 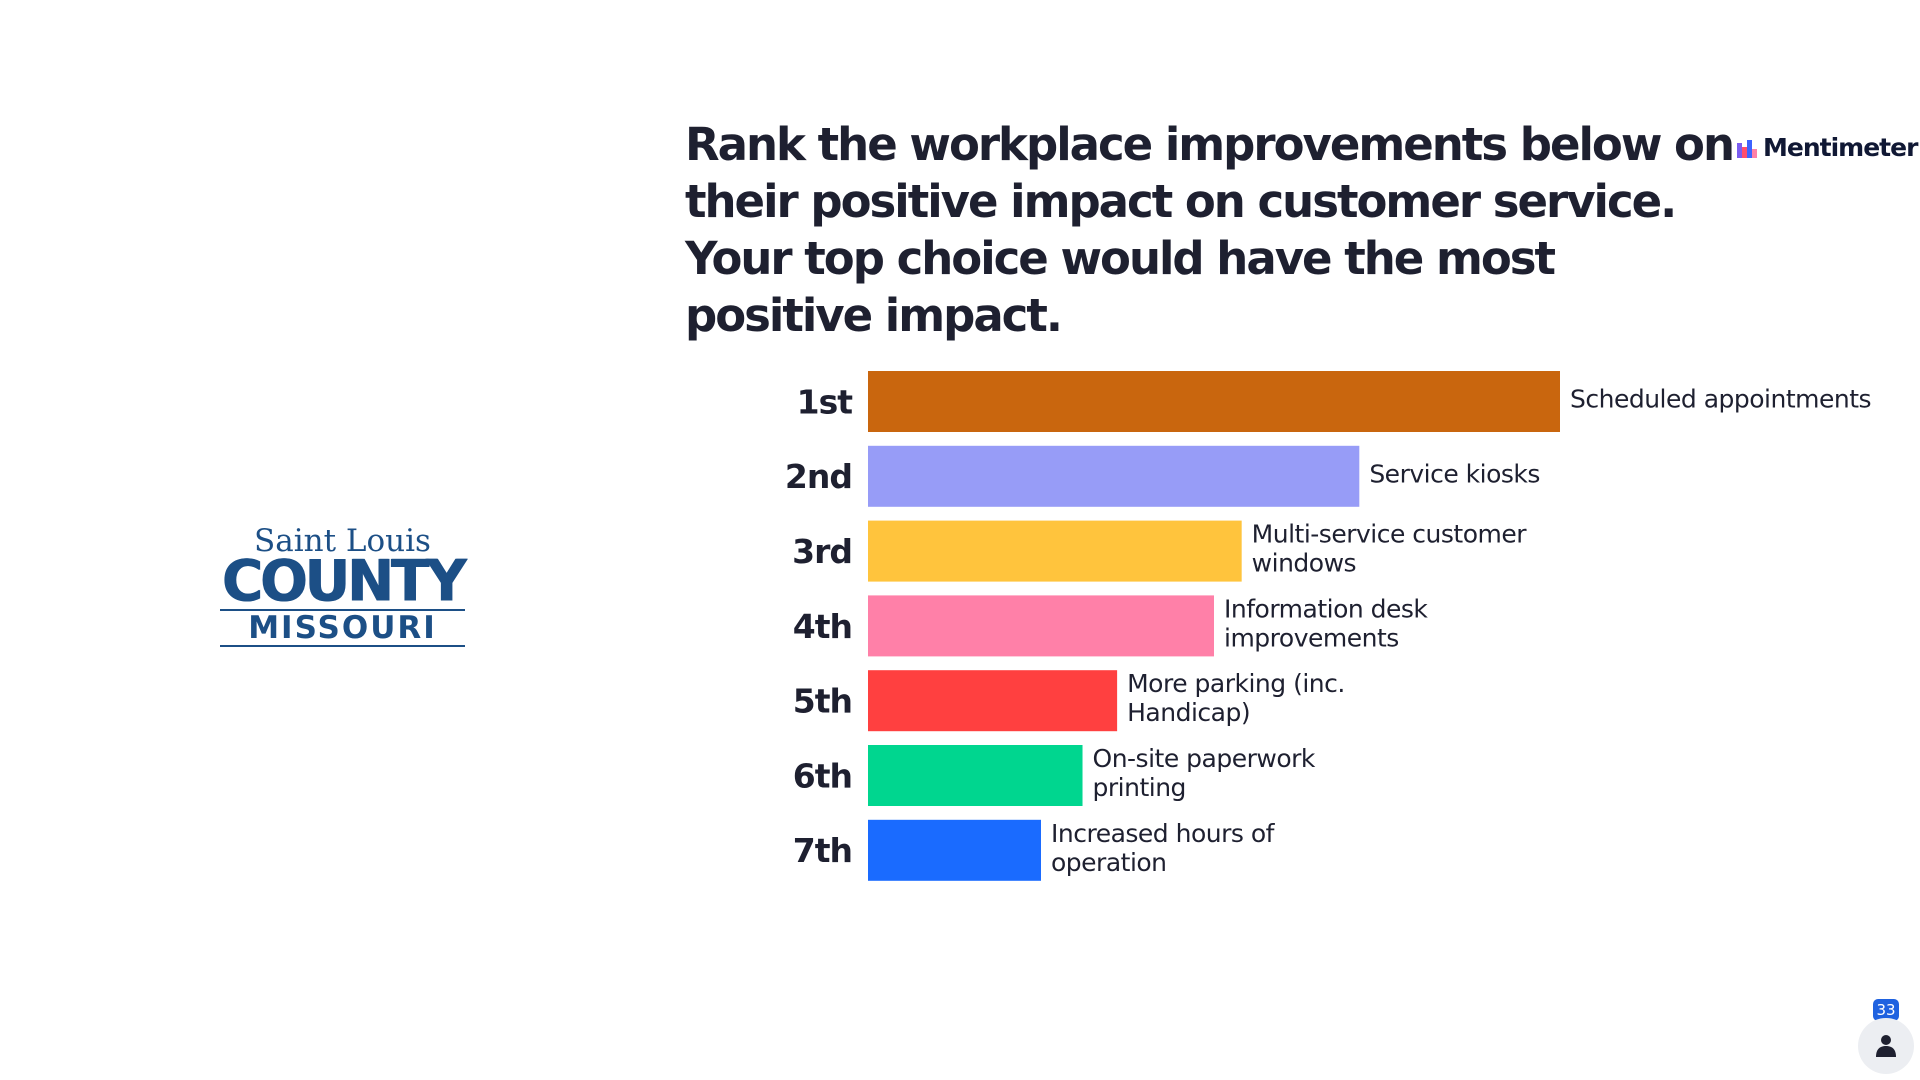 What do you see at coordinates (822, 701) in the screenshot?
I see `rank-label-5: 5th` at bounding box center [822, 701].